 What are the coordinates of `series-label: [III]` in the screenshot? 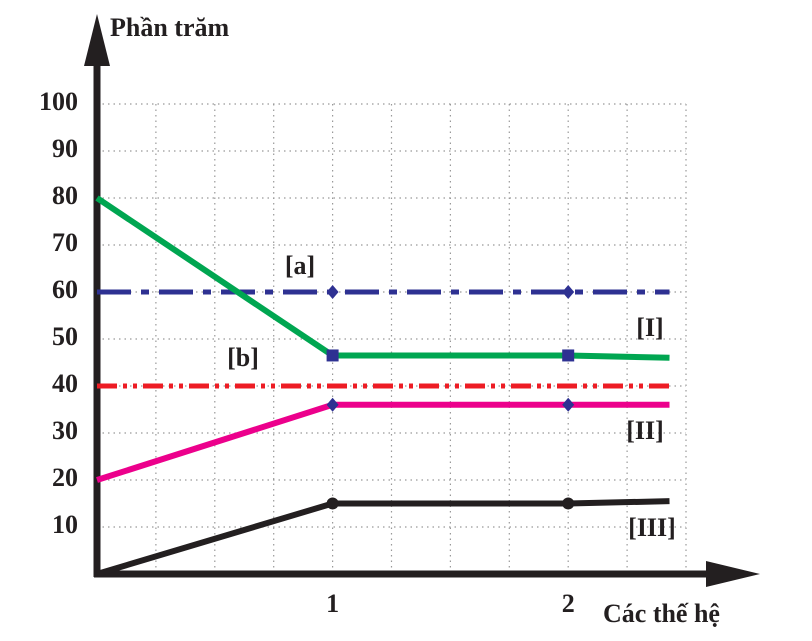 It's located at (652, 527).